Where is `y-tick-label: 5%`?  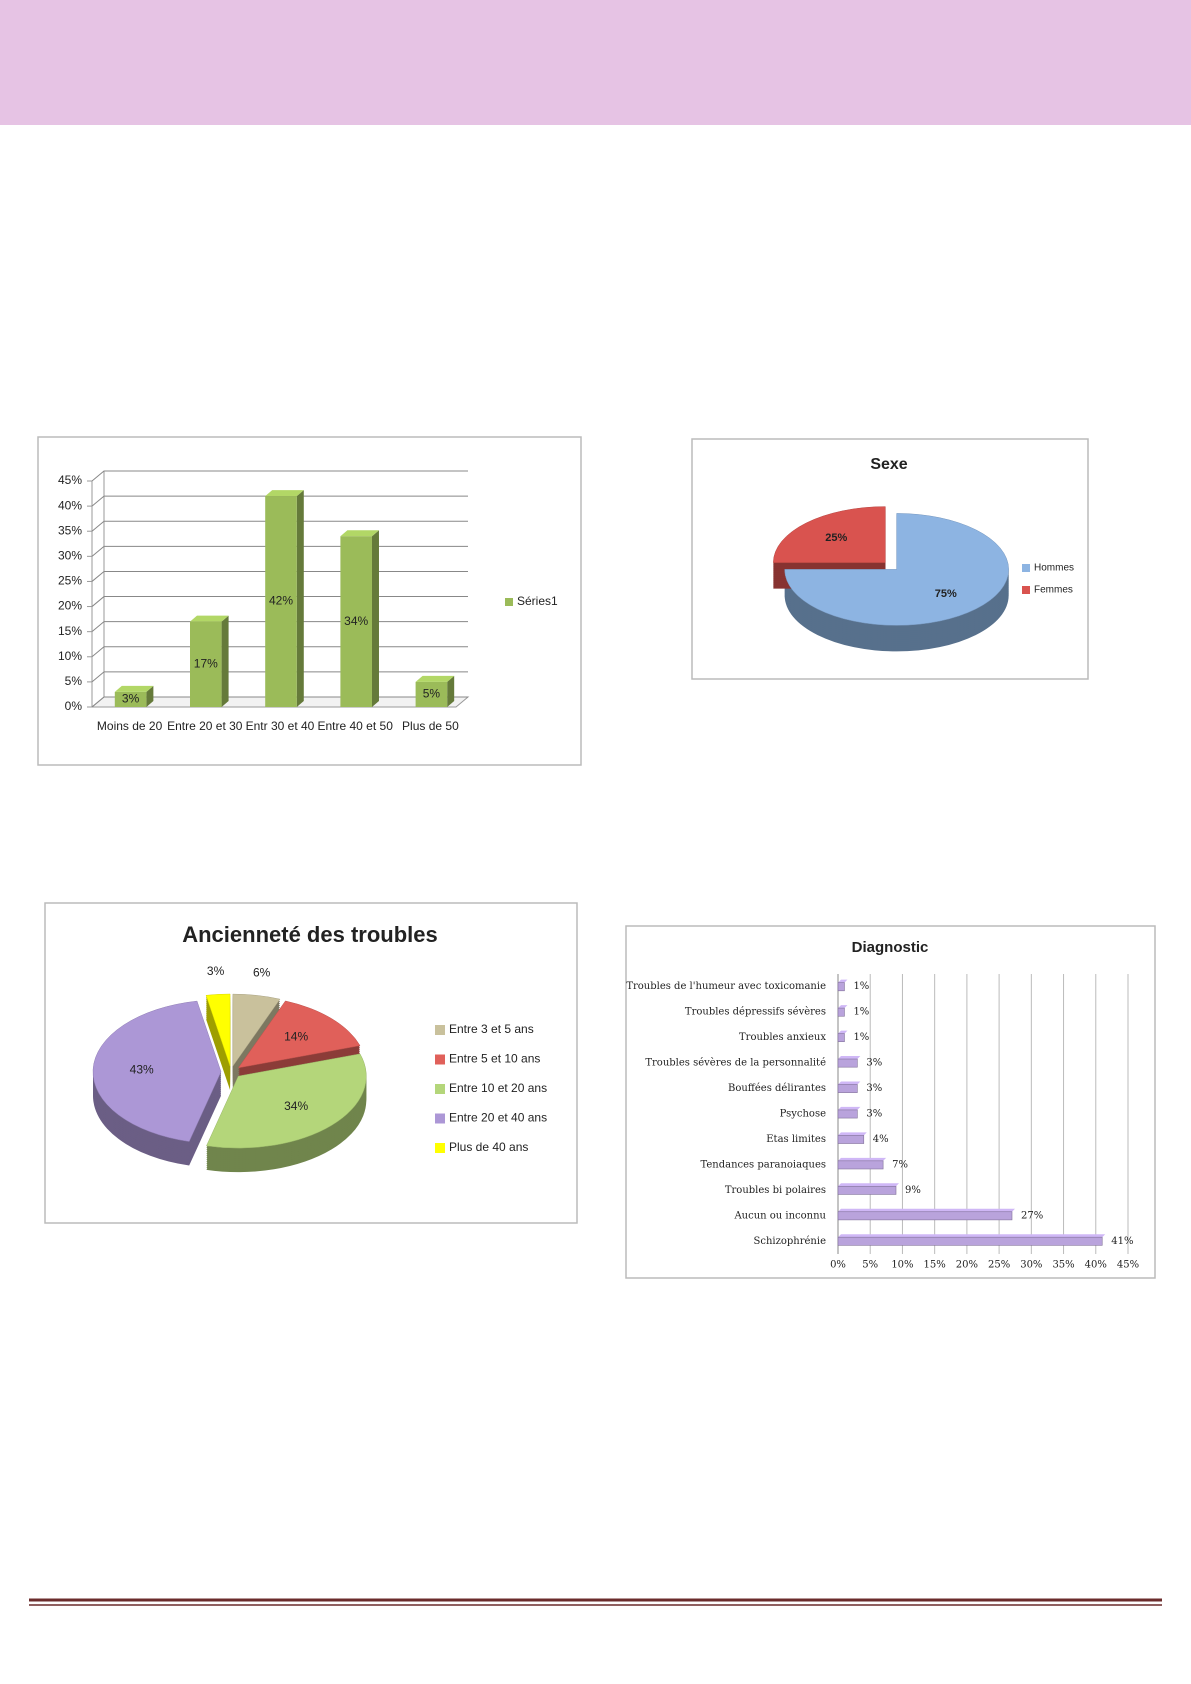
y-tick-label: 5% is located at coordinates (74, 681).